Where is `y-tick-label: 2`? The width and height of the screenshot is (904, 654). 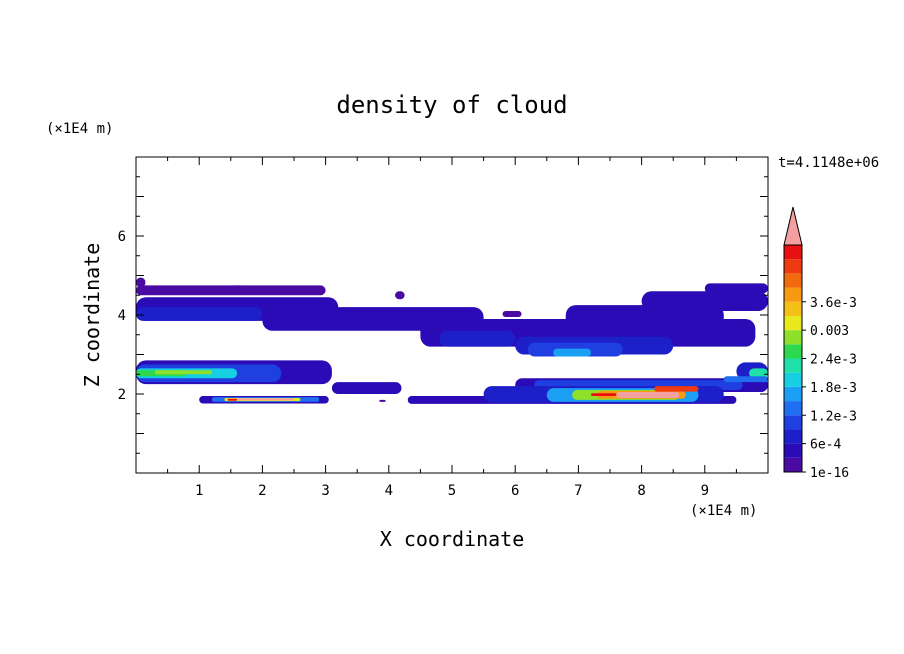 y-tick-label: 2 is located at coordinates (122, 395).